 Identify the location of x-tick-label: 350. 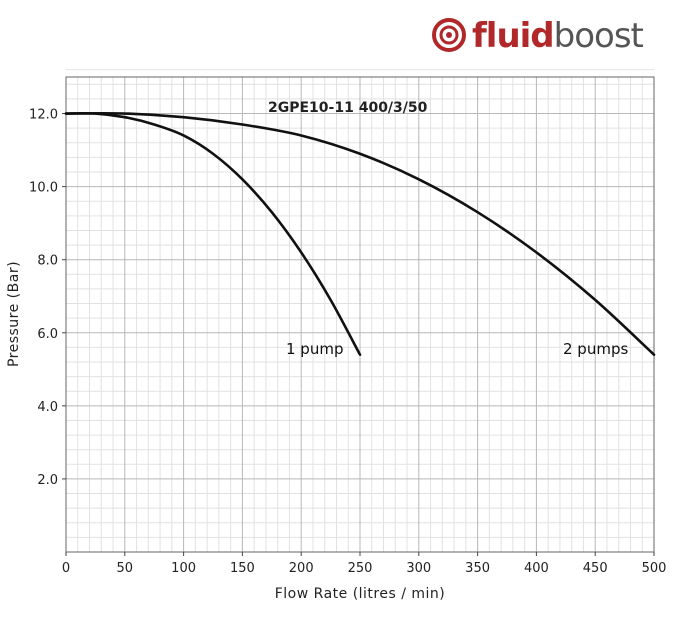
(477, 568).